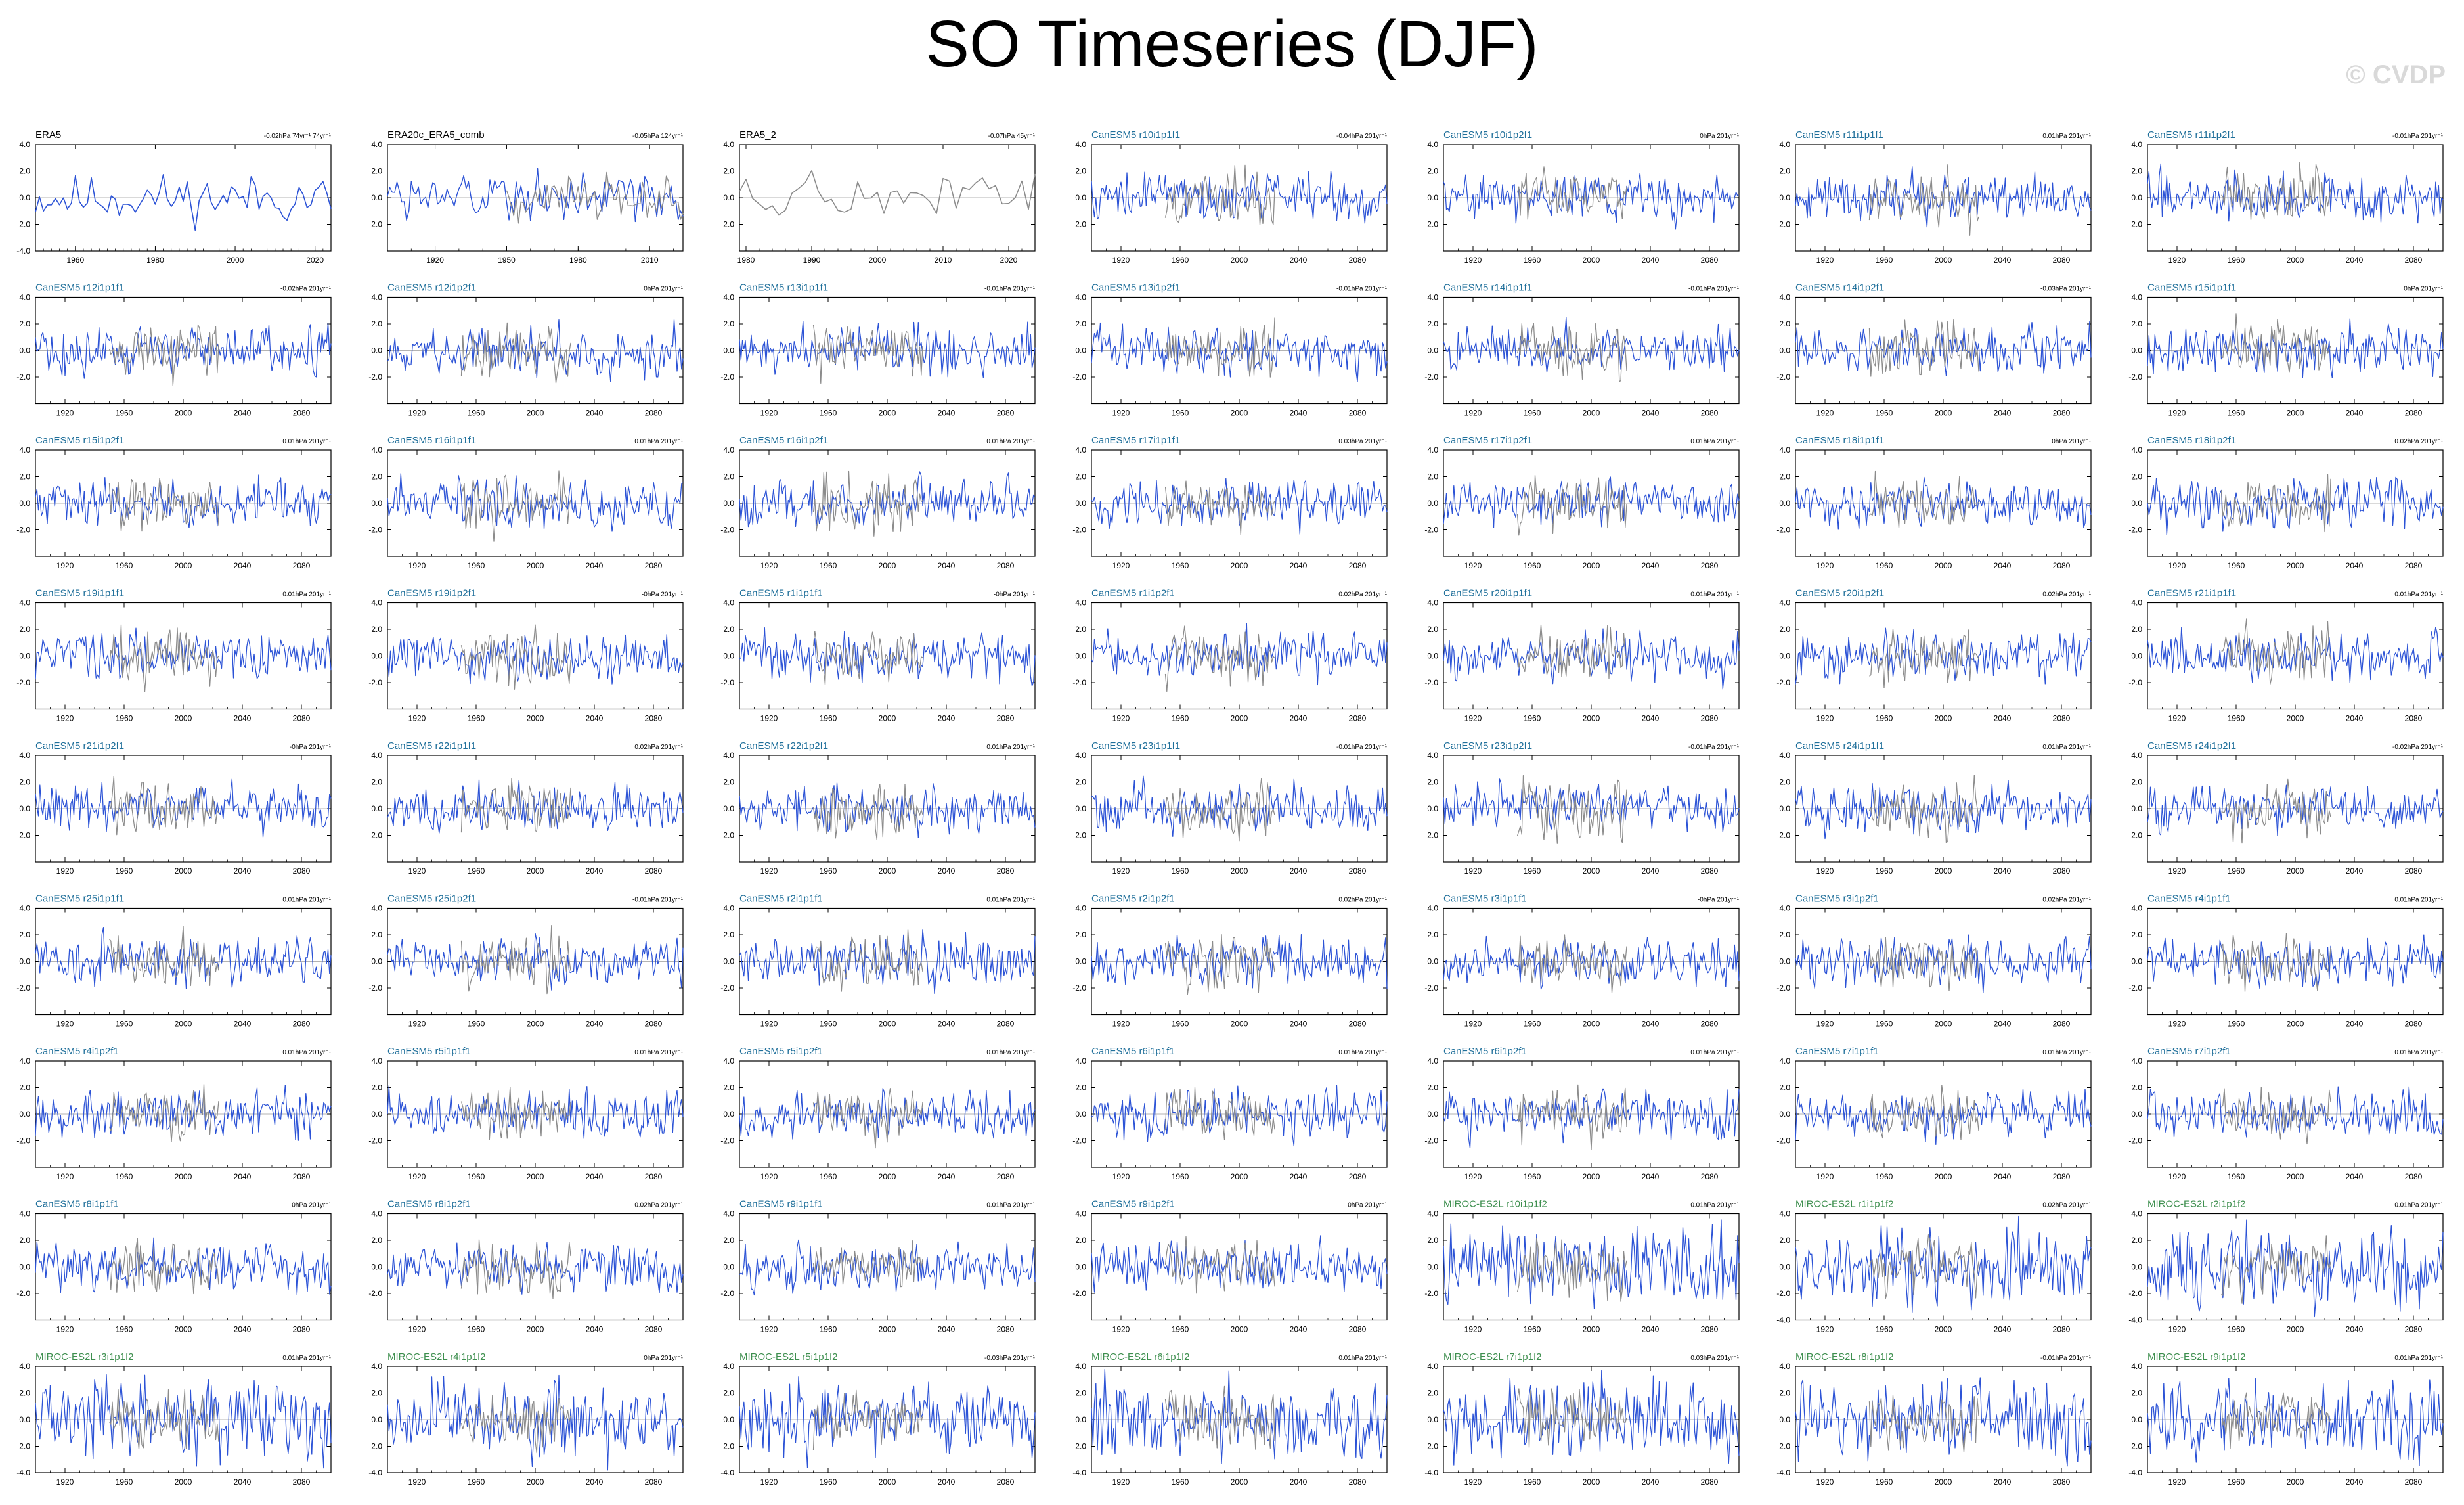 The height and width of the screenshot is (1505, 2464). I want to click on panel-title: CanESM5 r11i1p2f1, so click(2191, 135).